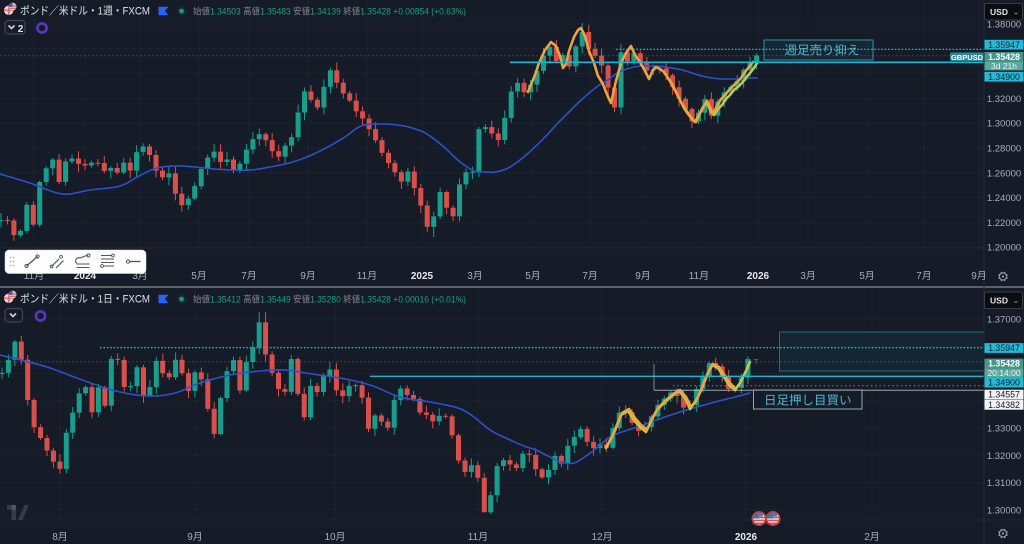 This screenshot has width=1024, height=544. What do you see at coordinates (1004, 223) in the screenshot?
I see `svg-text: 1.22000` at bounding box center [1004, 223].